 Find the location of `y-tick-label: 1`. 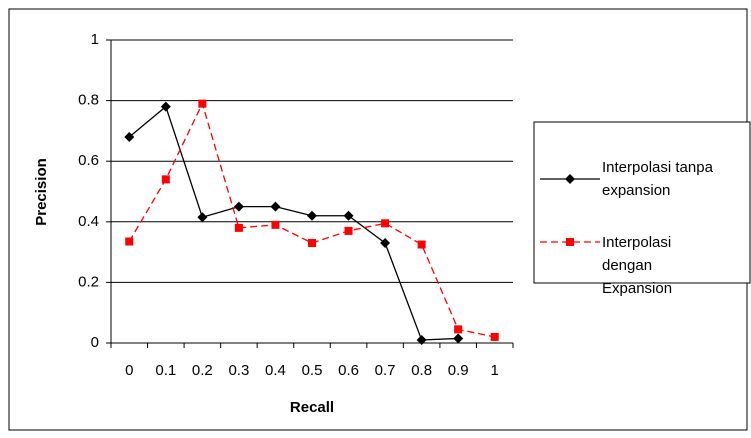

y-tick-label: 1 is located at coordinates (95, 39).